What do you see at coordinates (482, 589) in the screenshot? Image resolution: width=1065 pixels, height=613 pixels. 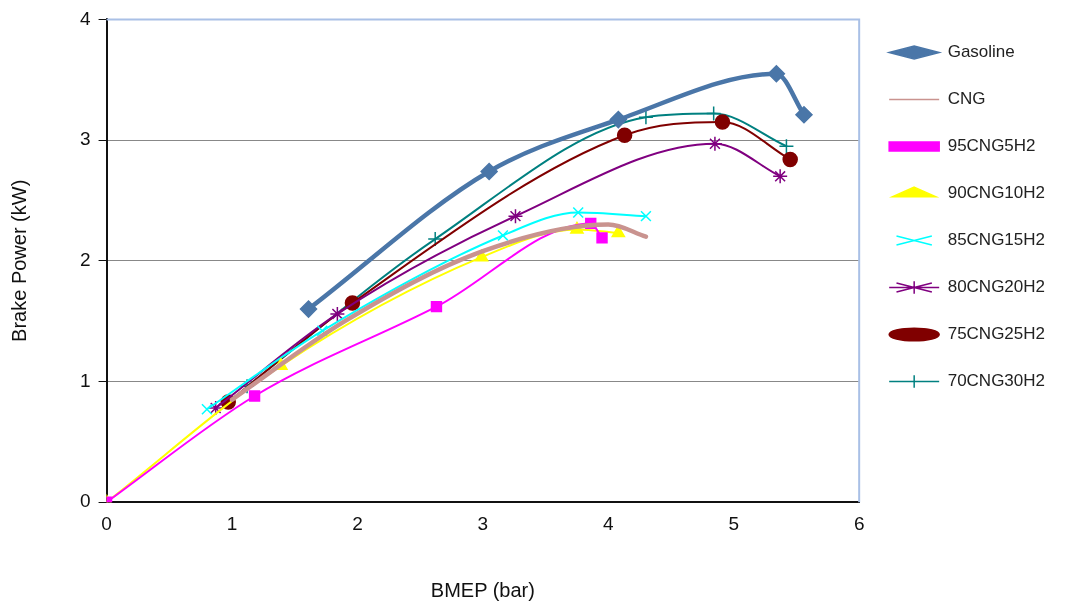 I see `x-axis-title: BMEP (bar)` at bounding box center [482, 589].